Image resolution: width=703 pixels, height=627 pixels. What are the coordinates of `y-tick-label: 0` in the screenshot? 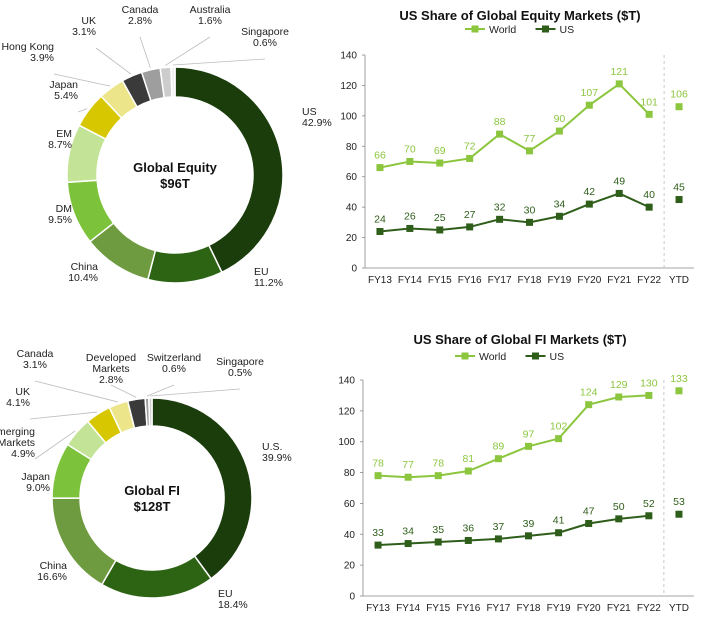 It's located at (352, 597).